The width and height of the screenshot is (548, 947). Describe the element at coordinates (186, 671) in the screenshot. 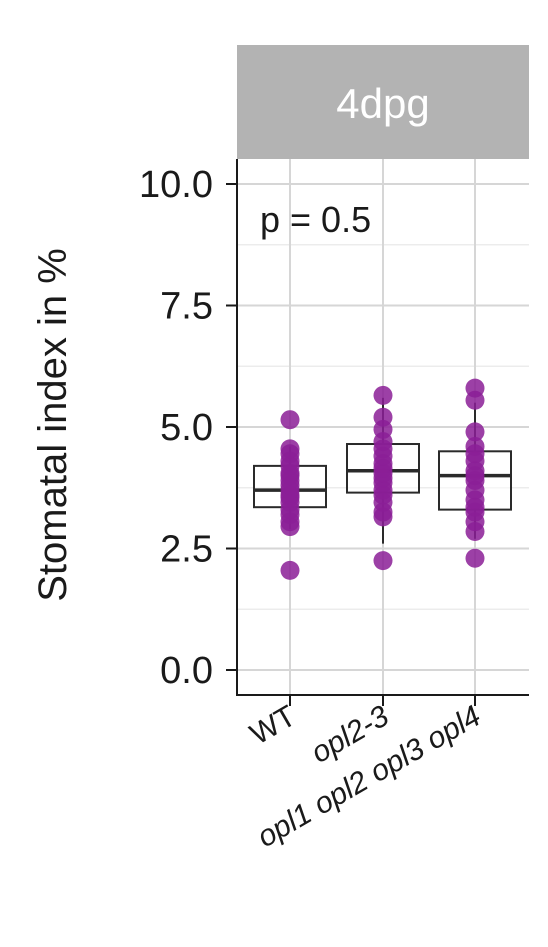

I see `y-tick-label: 0.0` at that location.